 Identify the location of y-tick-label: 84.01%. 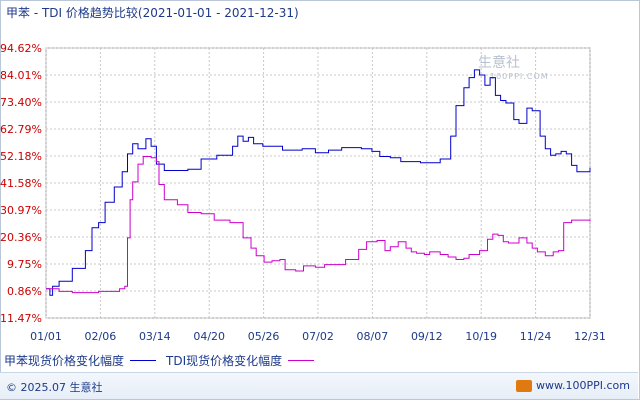
(21, 75).